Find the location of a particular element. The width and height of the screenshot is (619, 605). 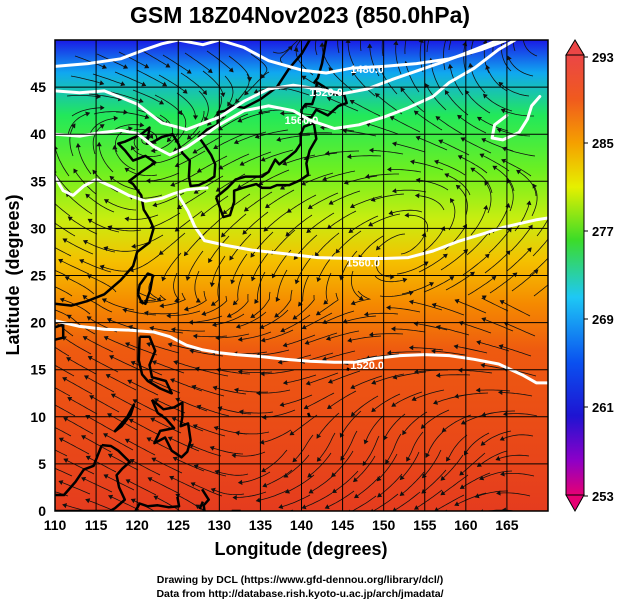

x-tick-label: 125 is located at coordinates (179, 525).